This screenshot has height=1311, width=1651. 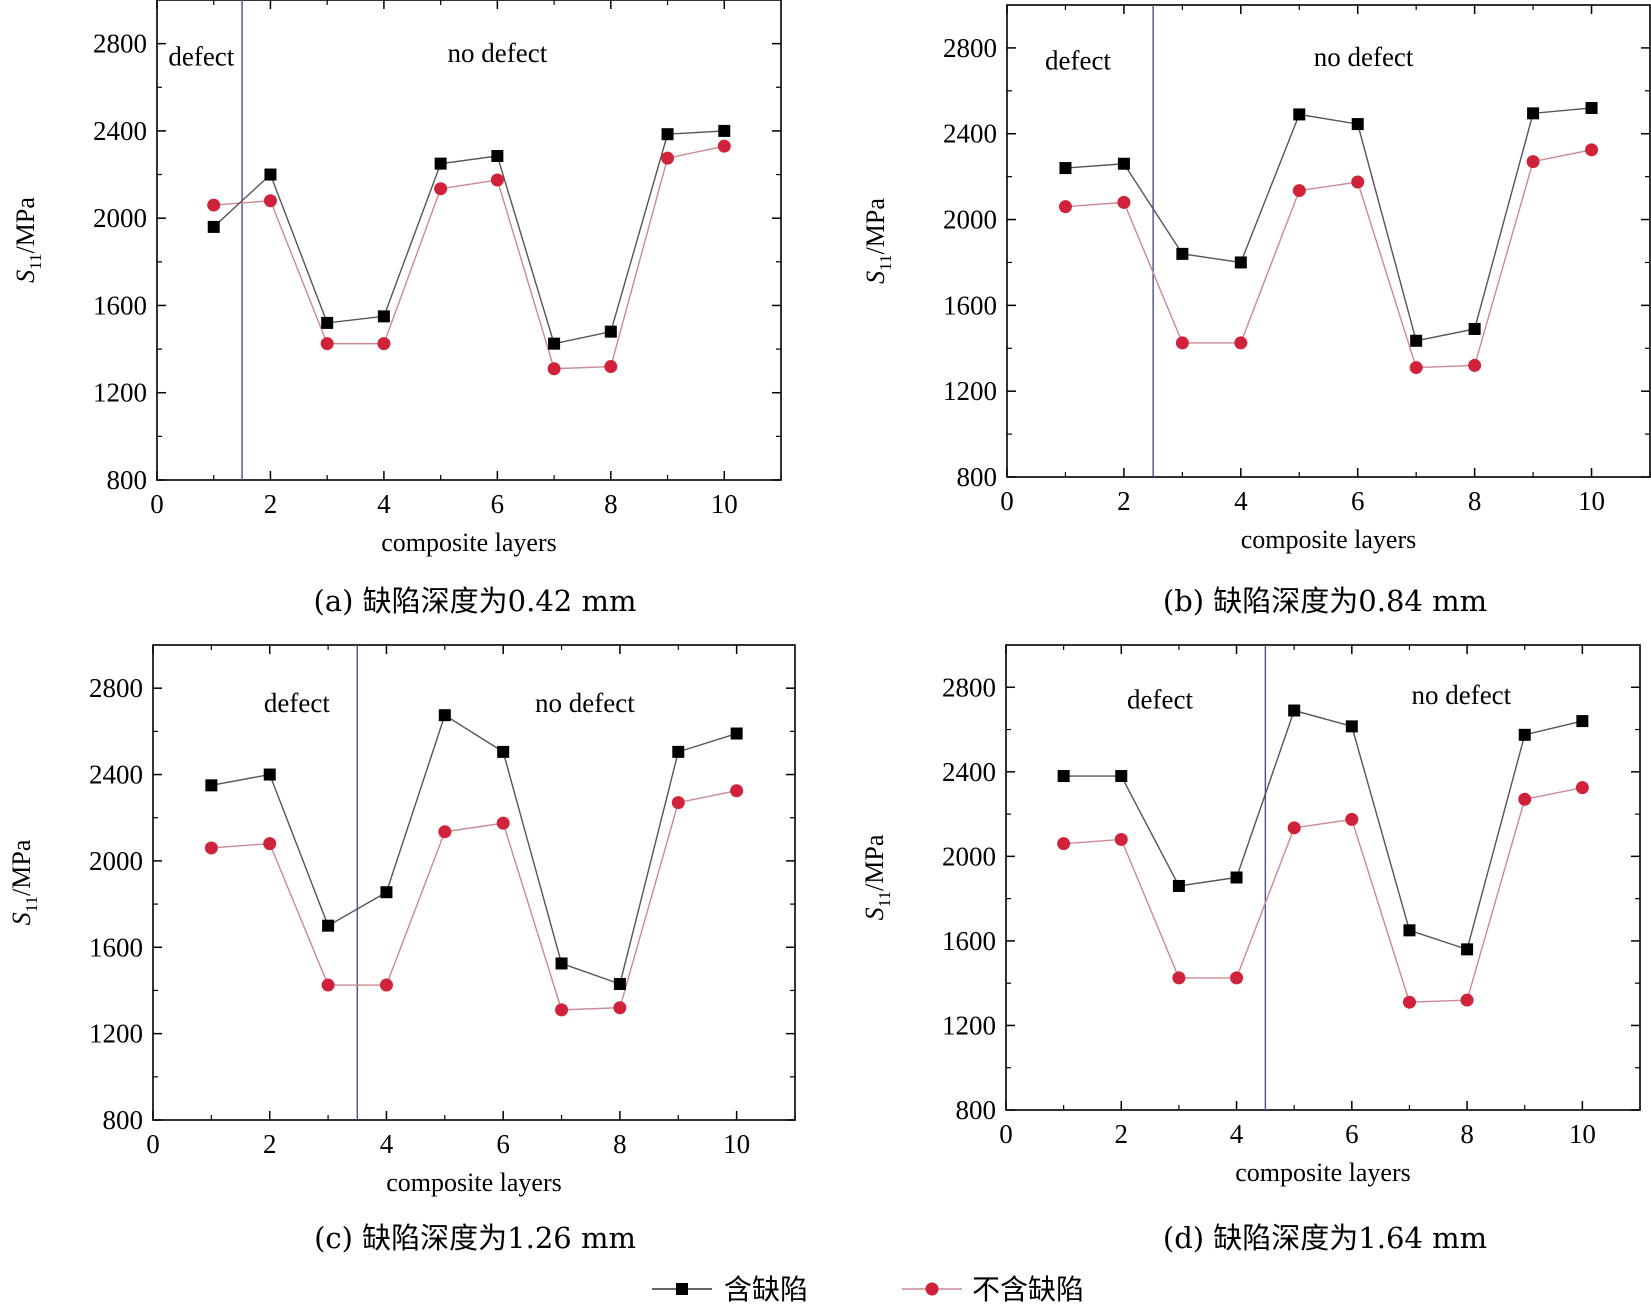 What do you see at coordinates (31, 904) in the screenshot?
I see `y-axis-subscript: 11` at bounding box center [31, 904].